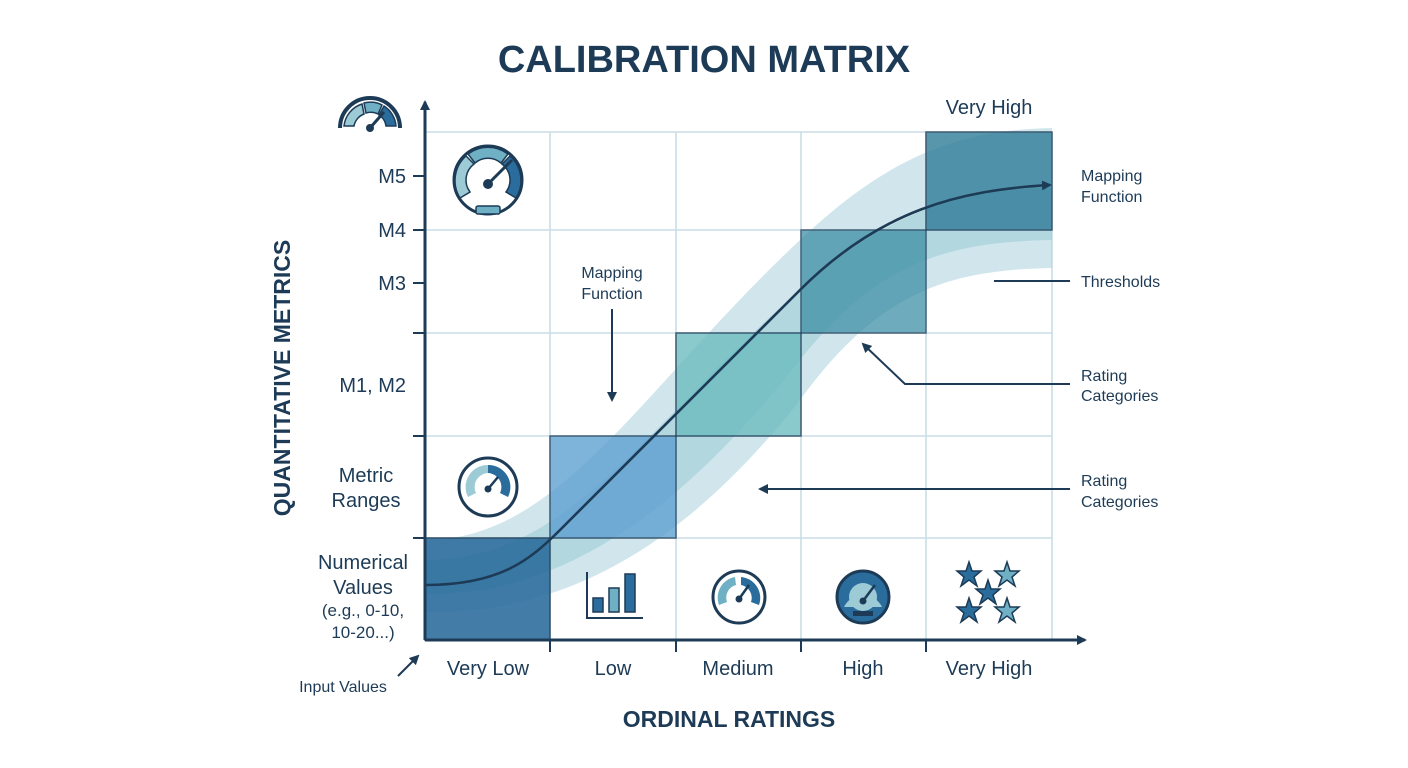  Describe the element at coordinates (863, 281) in the screenshot. I see `rating-cell-high` at that location.